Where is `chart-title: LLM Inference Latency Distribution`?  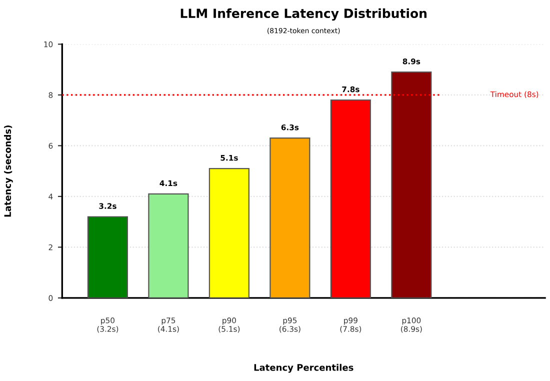 chart-title: LLM Inference Latency Distribution is located at coordinates (303, 14).